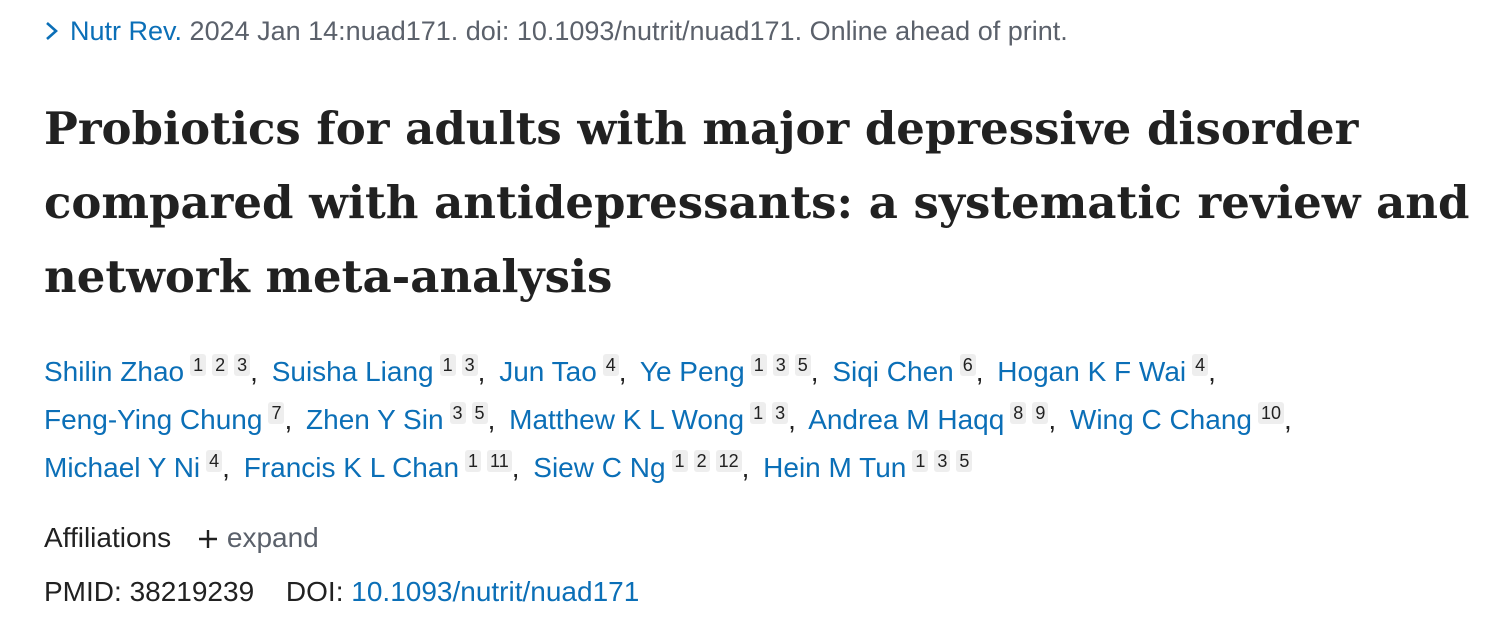 The width and height of the screenshot is (1510, 630). Describe the element at coordinates (906, 419) in the screenshot. I see `author-name: Andrea M Haqq` at that location.